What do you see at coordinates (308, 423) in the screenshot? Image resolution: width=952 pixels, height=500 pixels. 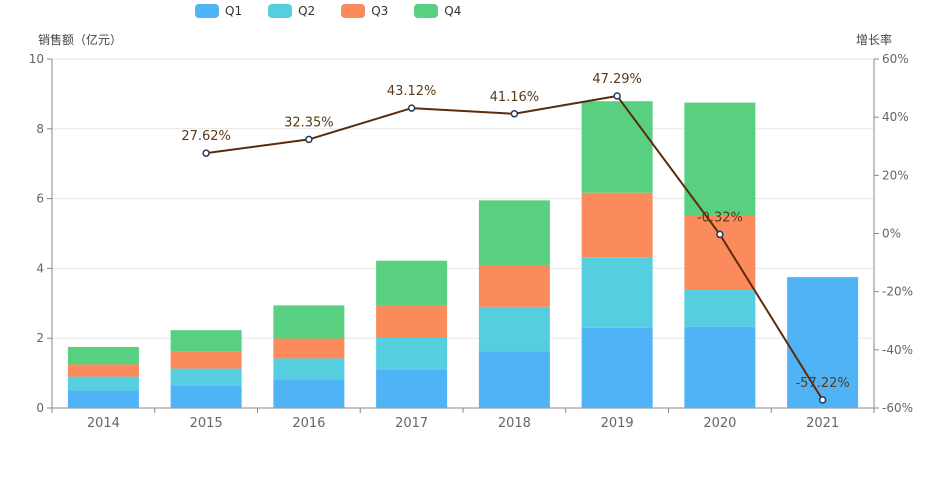 I see `x-tick-label: 2016` at bounding box center [308, 423].